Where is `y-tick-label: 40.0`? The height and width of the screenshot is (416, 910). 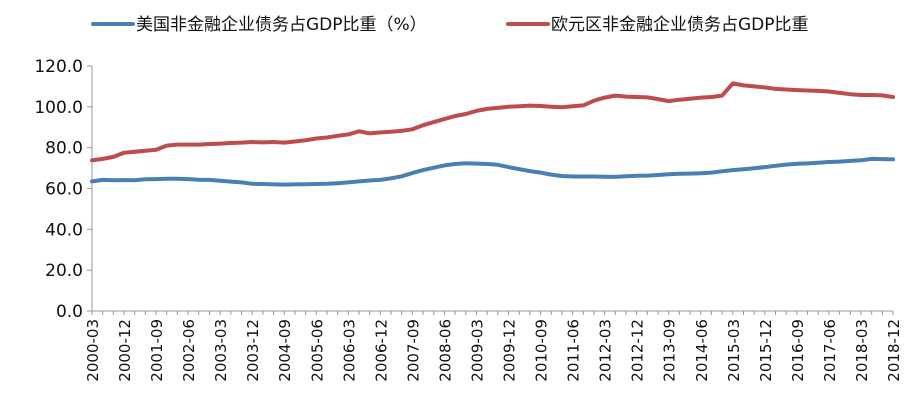
y-tick-label: 40.0 is located at coordinates (64, 230).